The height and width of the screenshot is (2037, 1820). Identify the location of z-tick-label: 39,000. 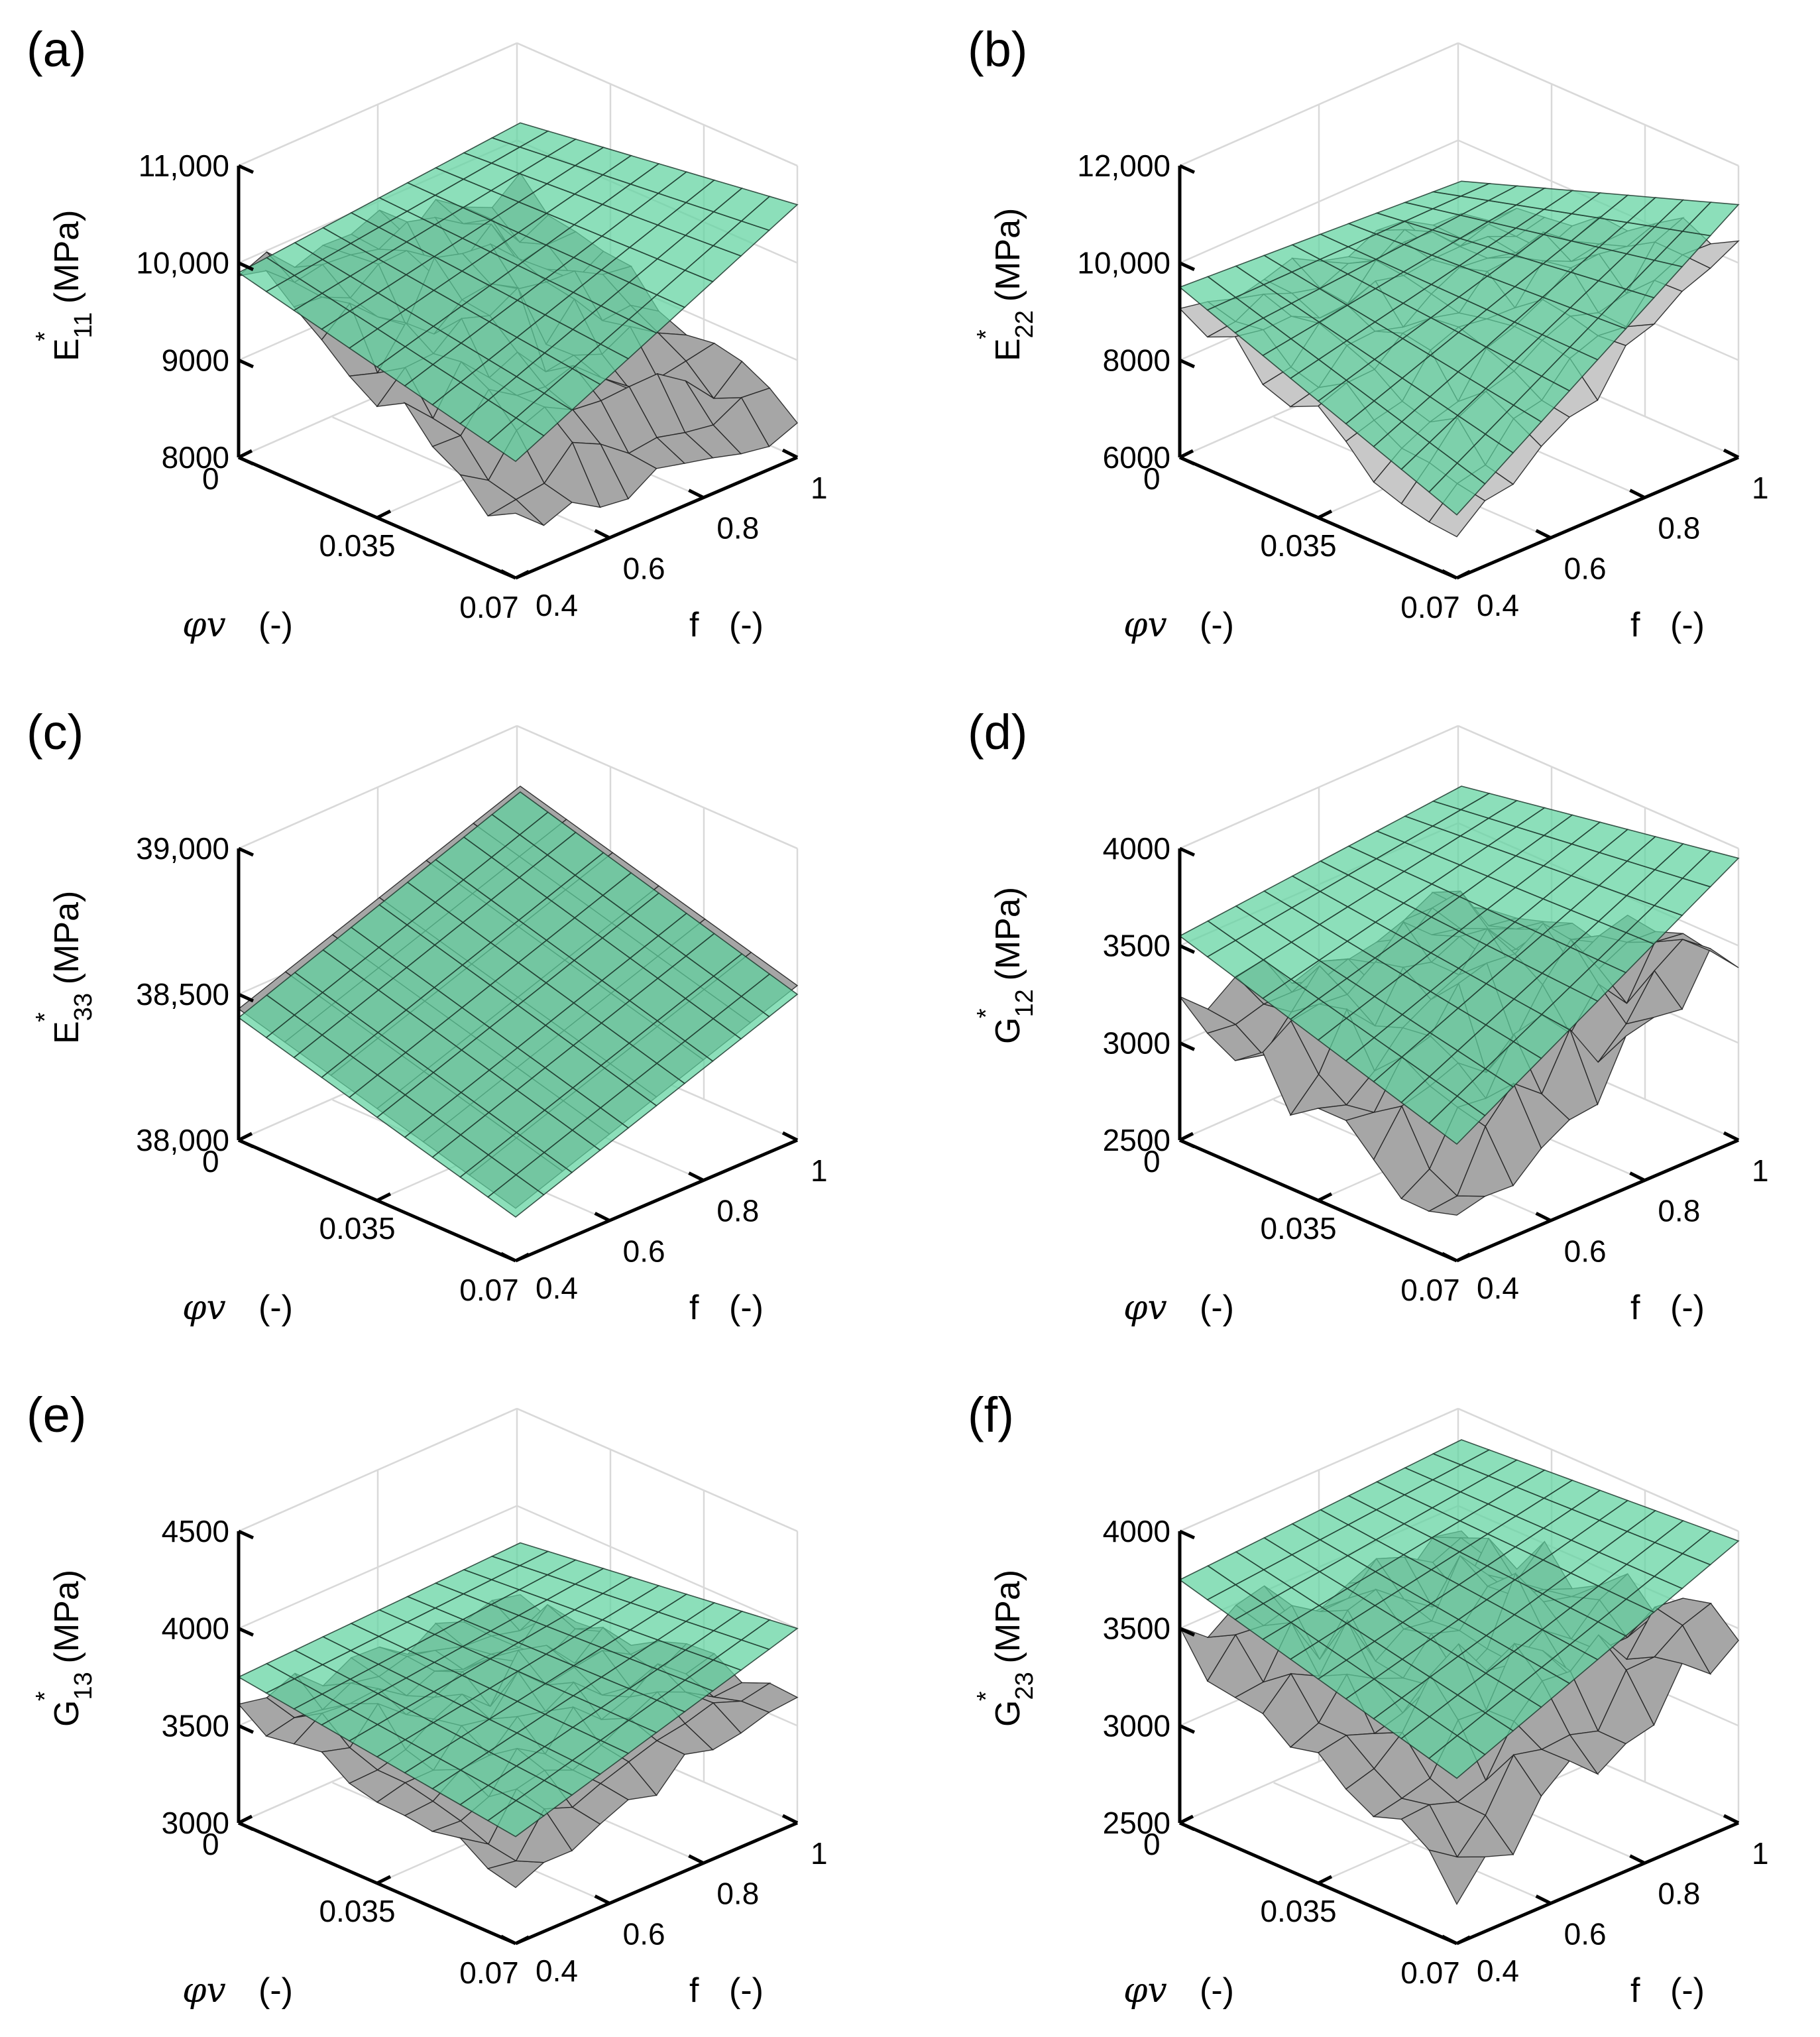
(183, 848).